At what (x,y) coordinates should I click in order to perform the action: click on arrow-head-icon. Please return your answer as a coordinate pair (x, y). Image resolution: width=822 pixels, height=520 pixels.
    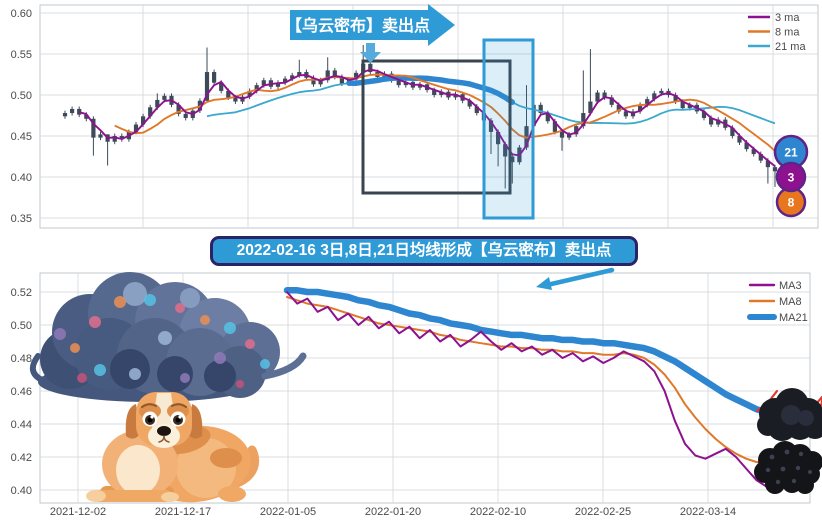
    Looking at the image, I should click on (544, 283).